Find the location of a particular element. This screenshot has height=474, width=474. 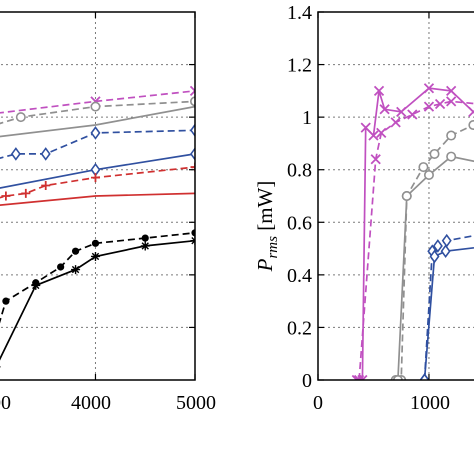

y-axis-label-symbol: P is located at coordinates (265, 265).